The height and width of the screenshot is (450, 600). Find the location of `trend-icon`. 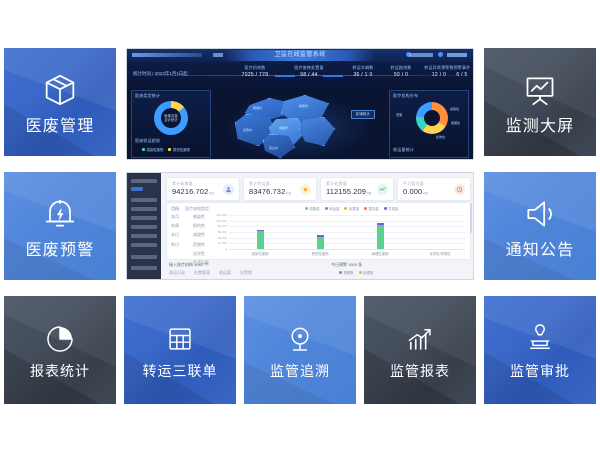

trend-icon is located at coordinates (382, 189).